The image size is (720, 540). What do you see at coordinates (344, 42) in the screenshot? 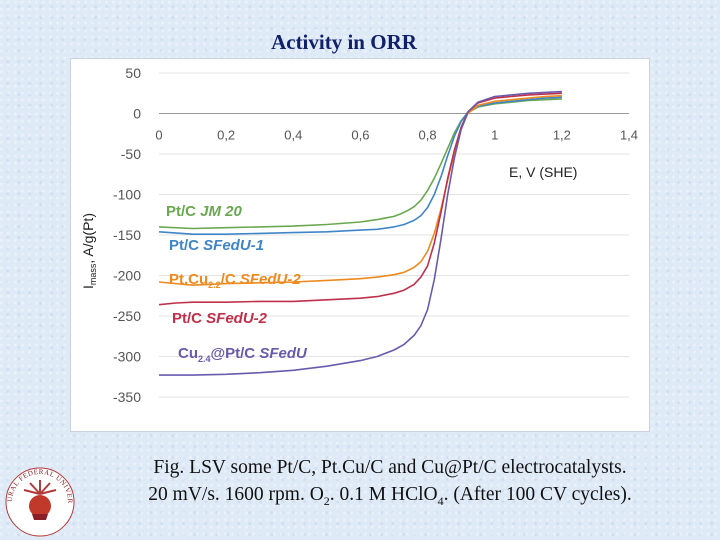
I see `slide-title: Activity in ORR` at bounding box center [344, 42].